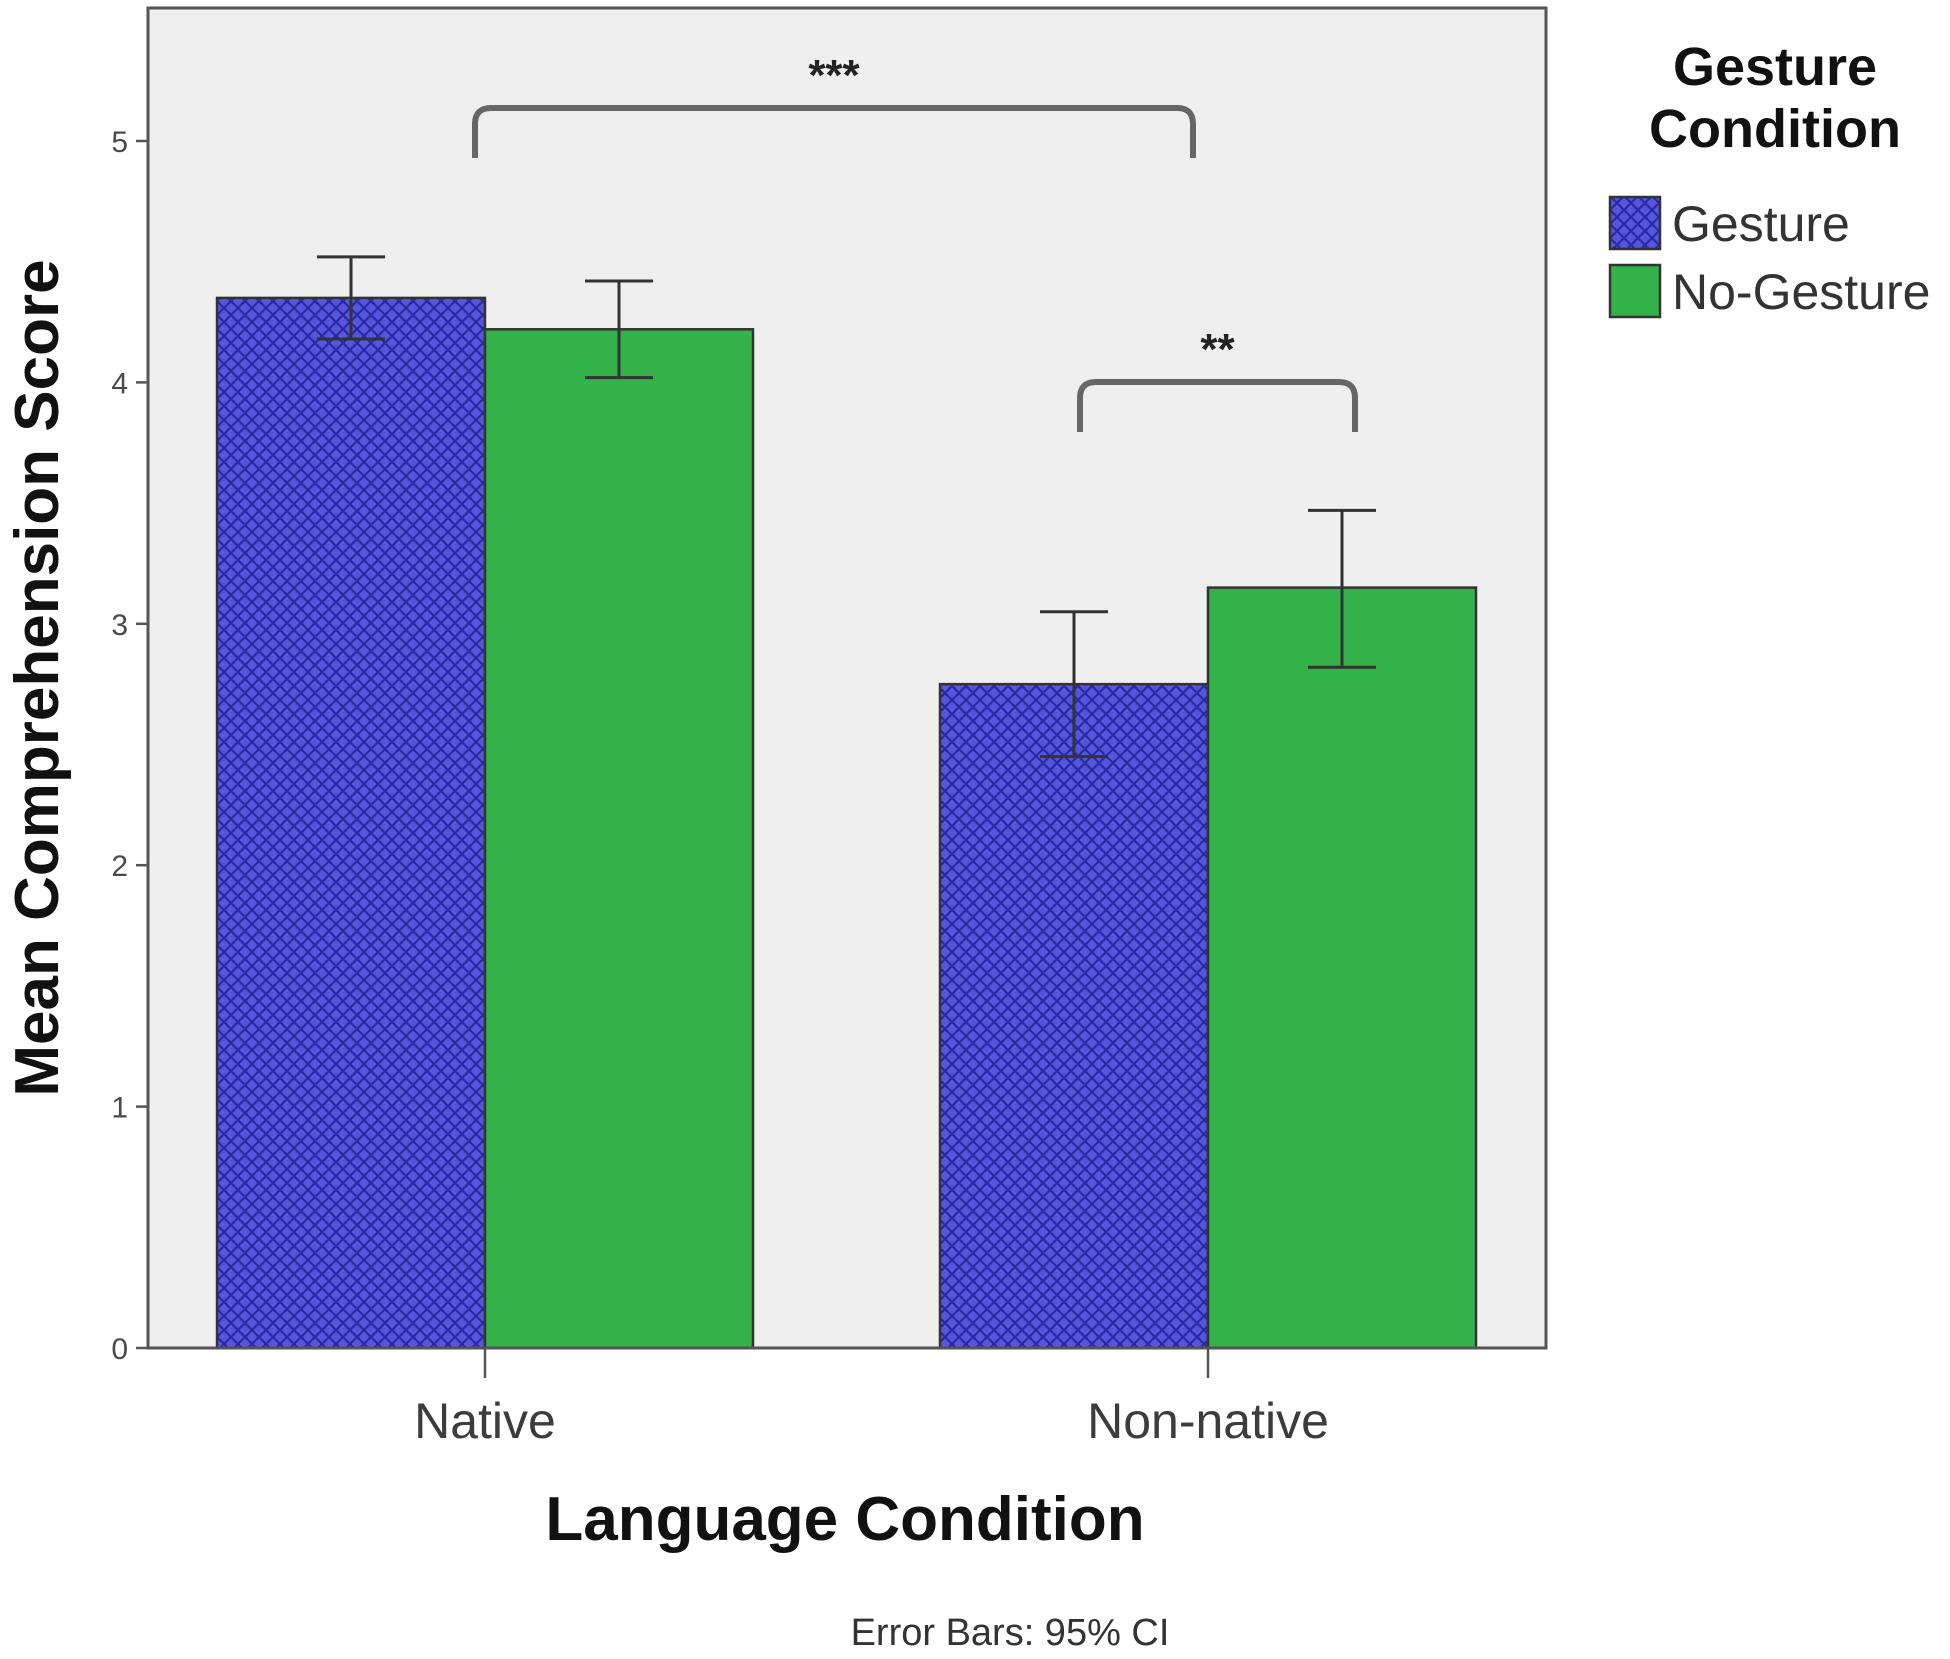 This screenshot has height=1659, width=1950. I want to click on legend-swatch-gesture, so click(1635, 223).